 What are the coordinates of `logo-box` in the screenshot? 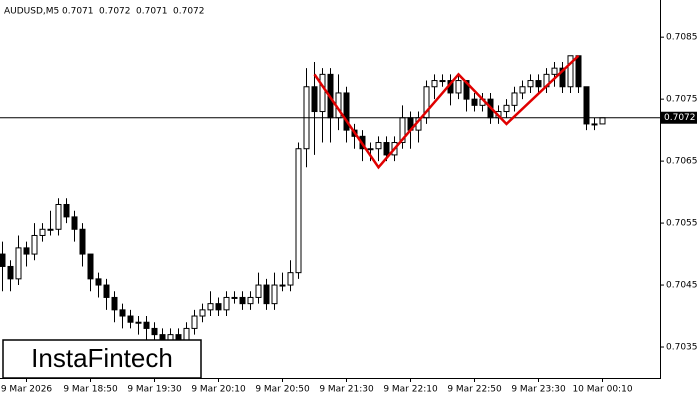 It's located at (102, 359).